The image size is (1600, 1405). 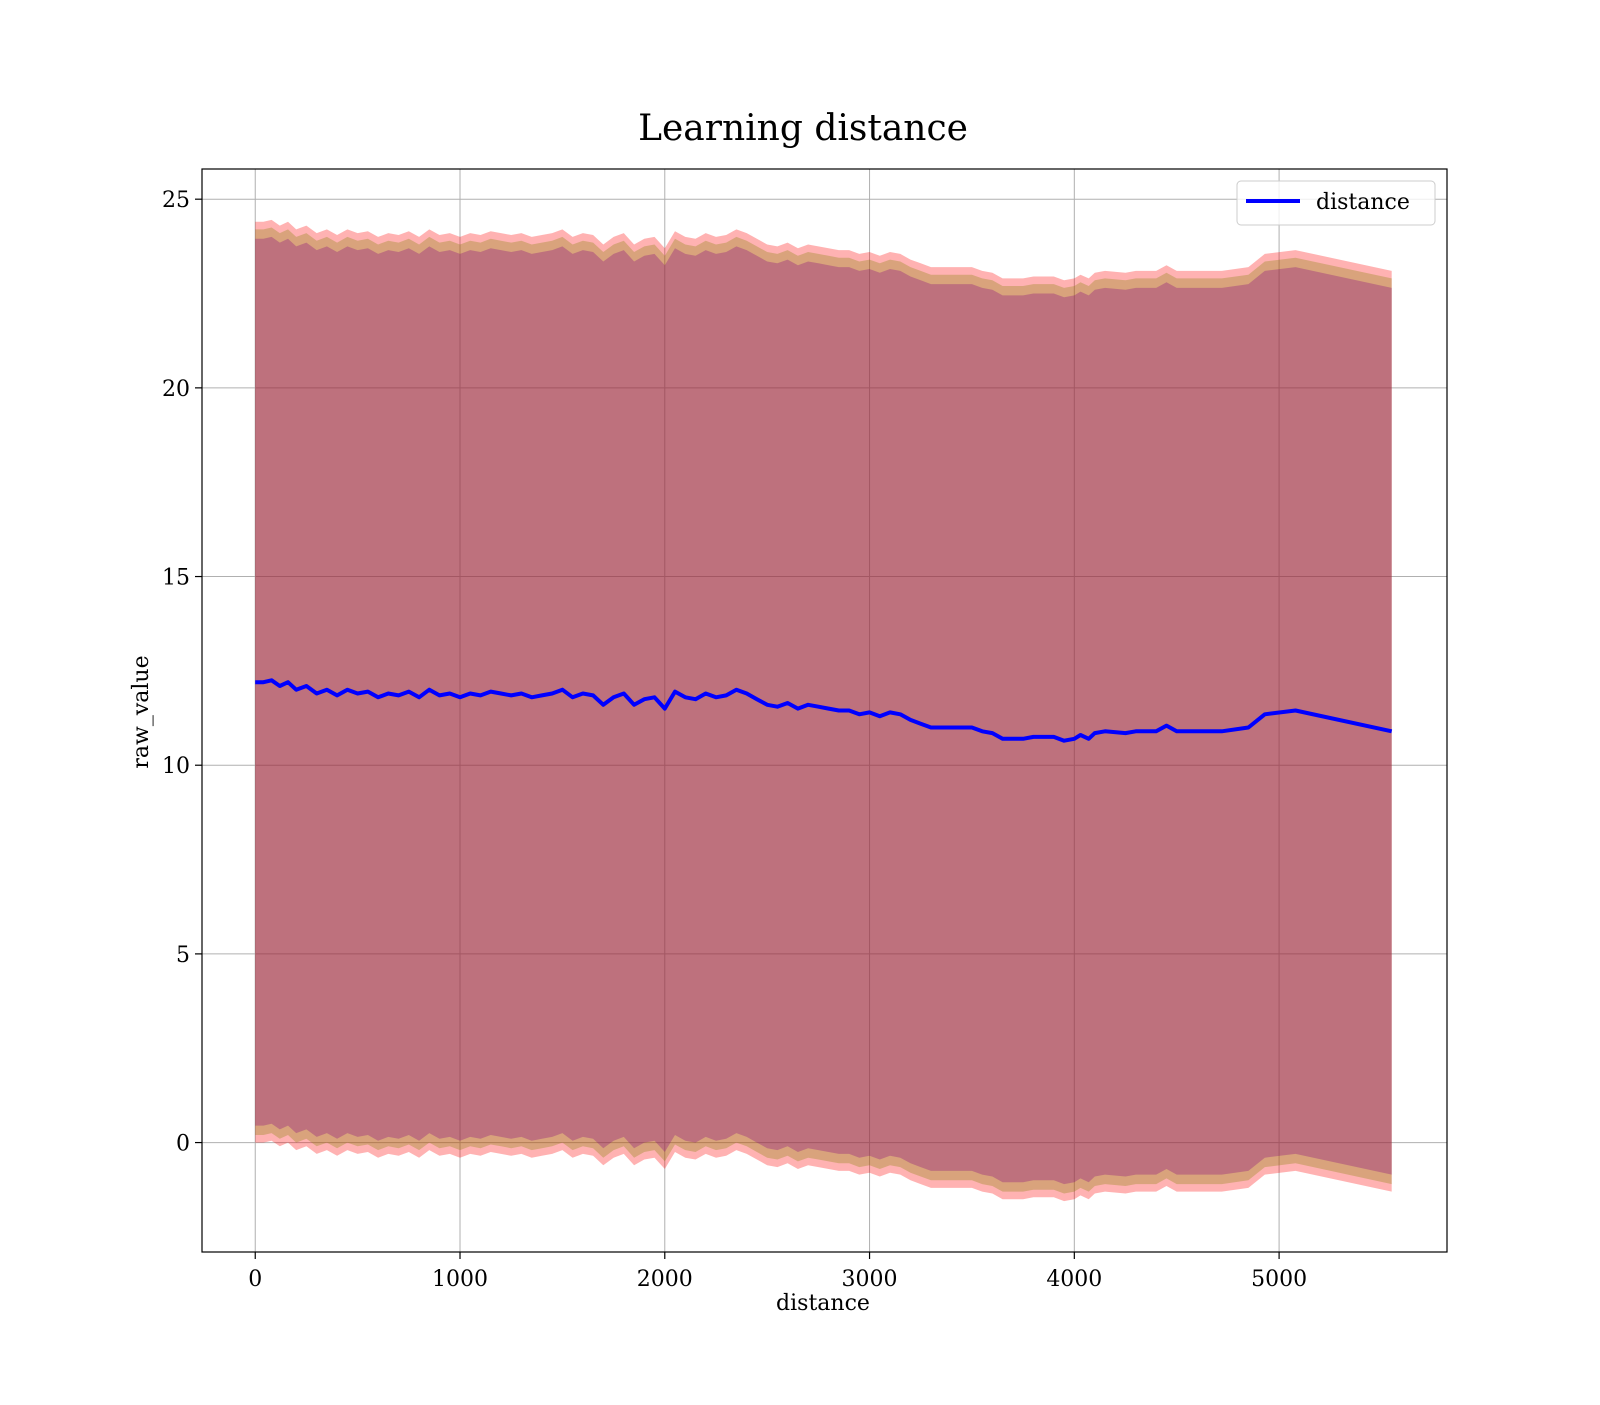 I want to click on y-tick-label: 10, so click(x=176, y=766).